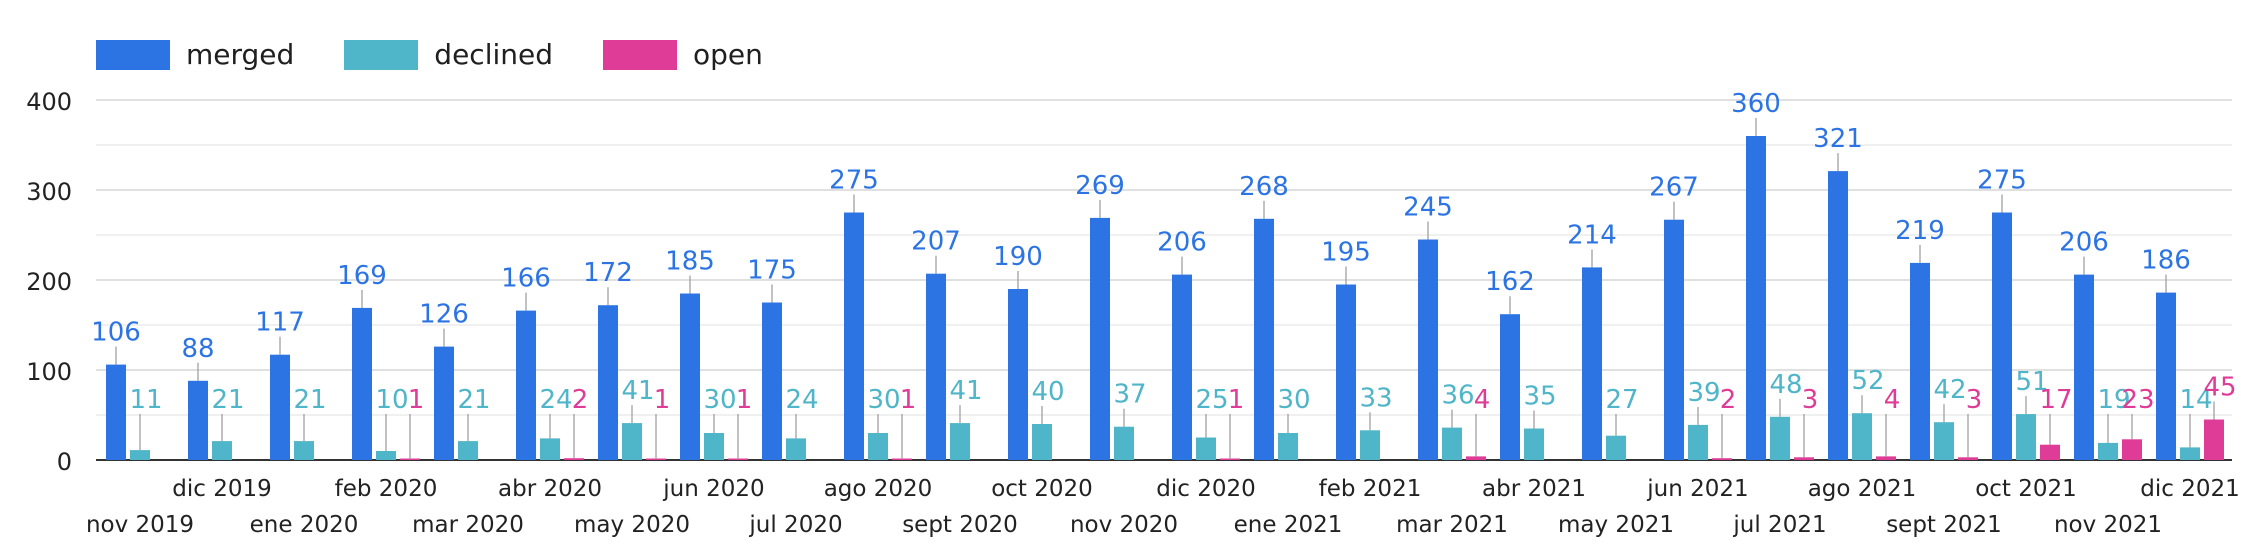 The width and height of the screenshot is (2262, 554). Describe the element at coordinates (49, 102) in the screenshot. I see `y-tick-label: 400` at that location.